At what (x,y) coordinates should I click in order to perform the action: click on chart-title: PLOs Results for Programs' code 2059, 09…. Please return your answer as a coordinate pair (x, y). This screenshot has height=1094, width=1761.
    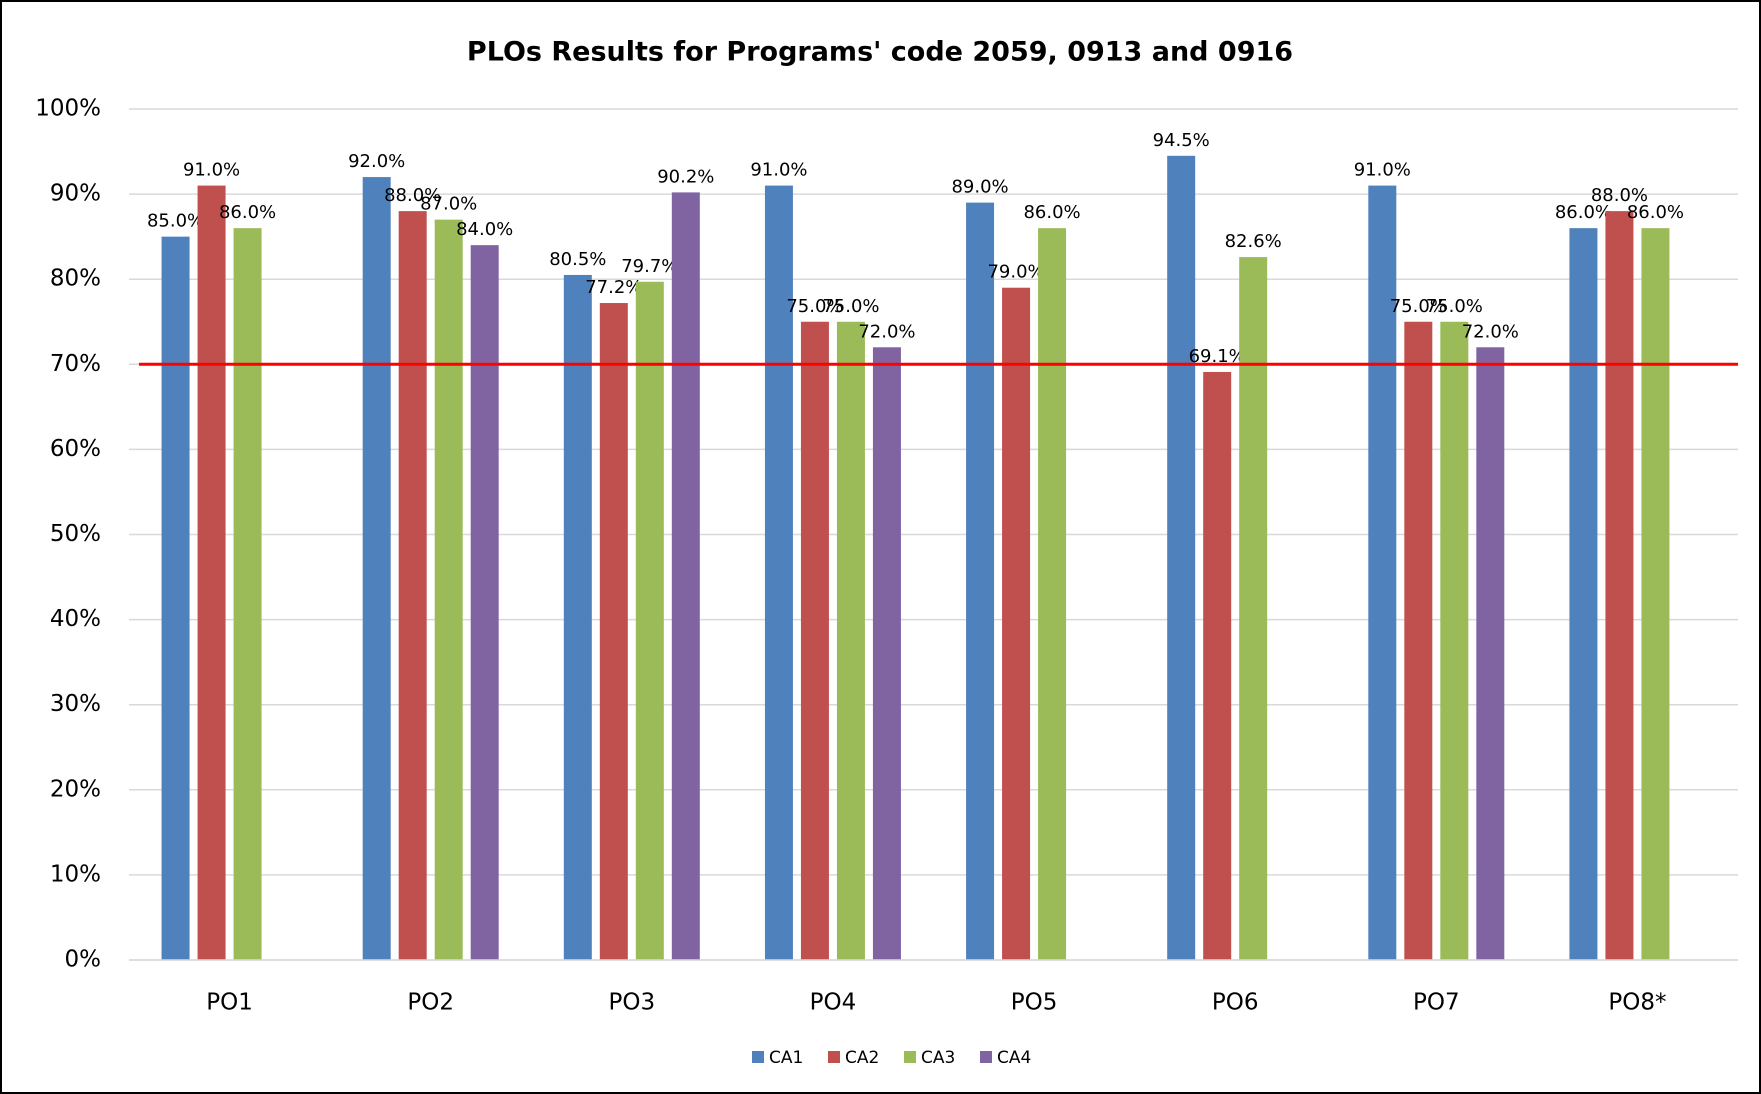
    Looking at the image, I should click on (880, 52).